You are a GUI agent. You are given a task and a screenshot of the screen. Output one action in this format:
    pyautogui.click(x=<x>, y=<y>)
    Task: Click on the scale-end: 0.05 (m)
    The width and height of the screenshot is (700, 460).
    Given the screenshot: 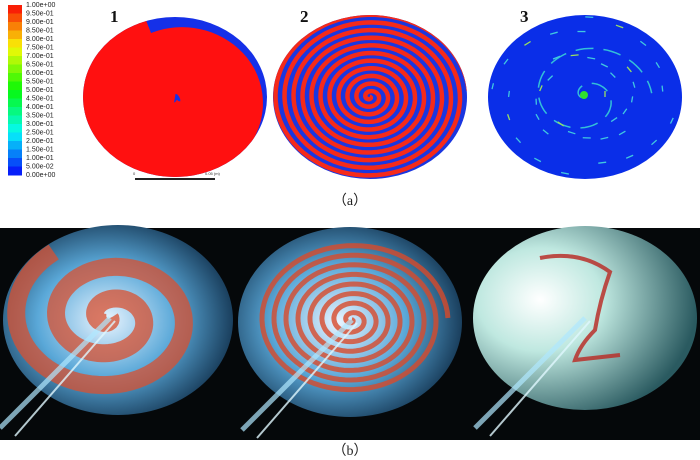 What is the action you would take?
    pyautogui.click(x=213, y=173)
    